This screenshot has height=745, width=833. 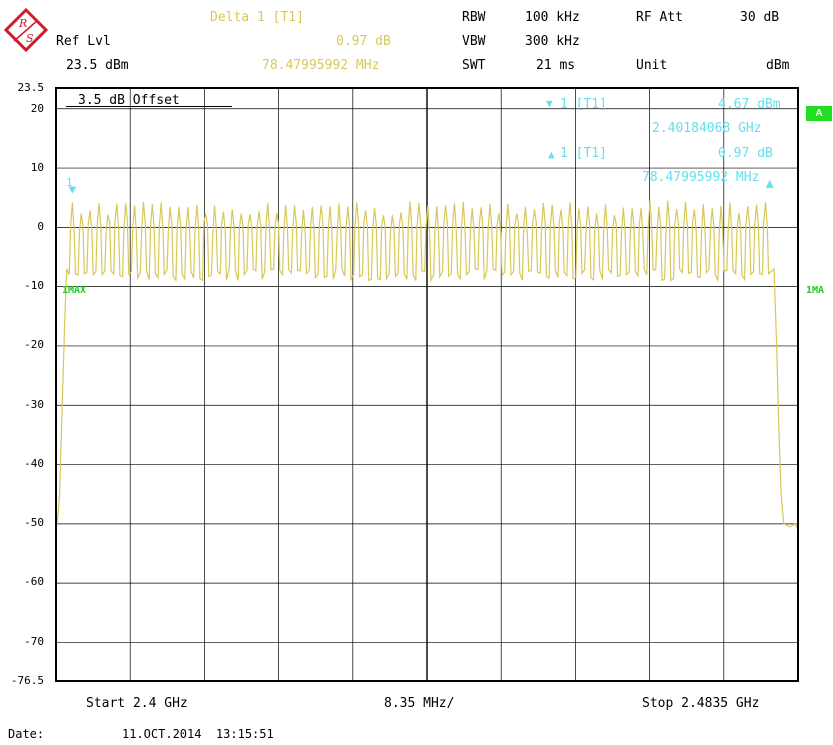 I want to click on vbw-value: 300 kHz, so click(x=552, y=41).